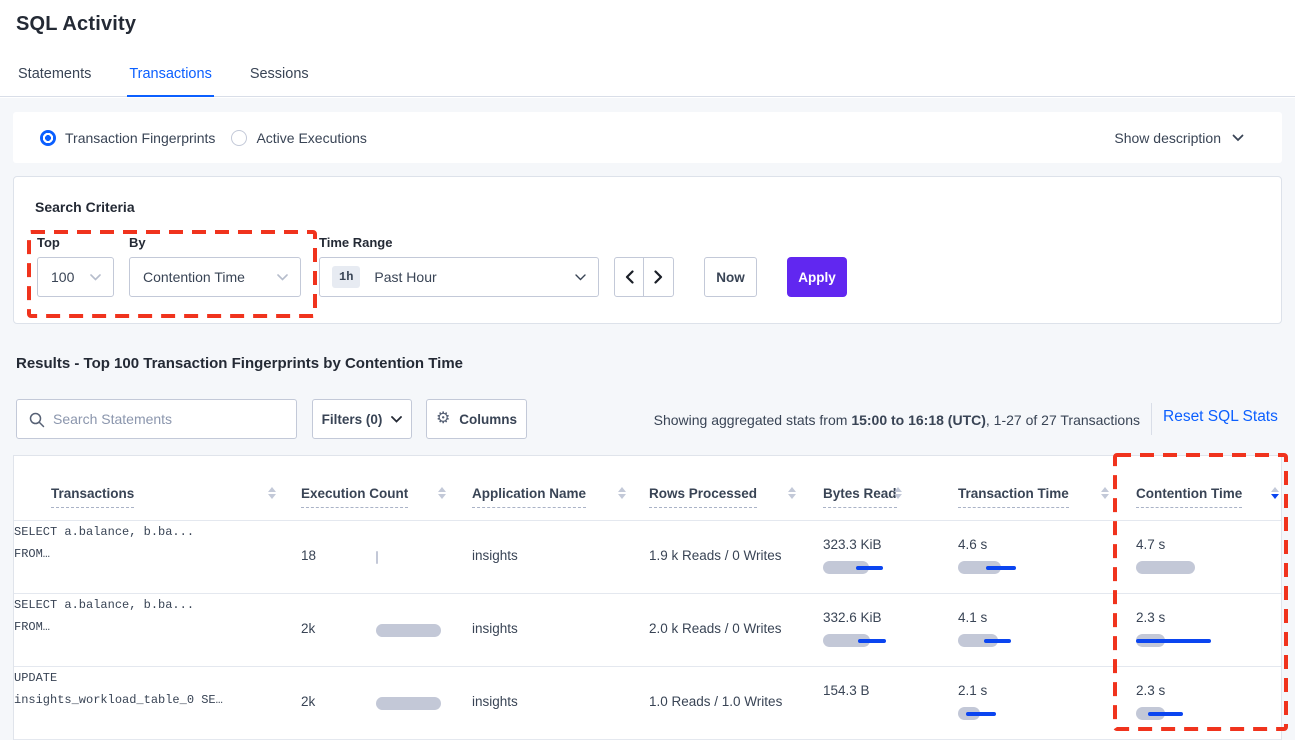  Describe the element at coordinates (55, 74) in the screenshot. I see `tab-statements: Statements` at that location.